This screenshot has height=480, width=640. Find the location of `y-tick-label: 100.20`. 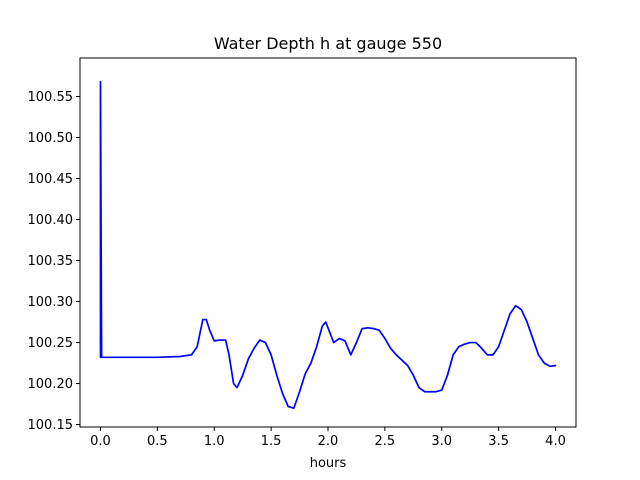

y-tick-label: 100.20 is located at coordinates (51, 384).